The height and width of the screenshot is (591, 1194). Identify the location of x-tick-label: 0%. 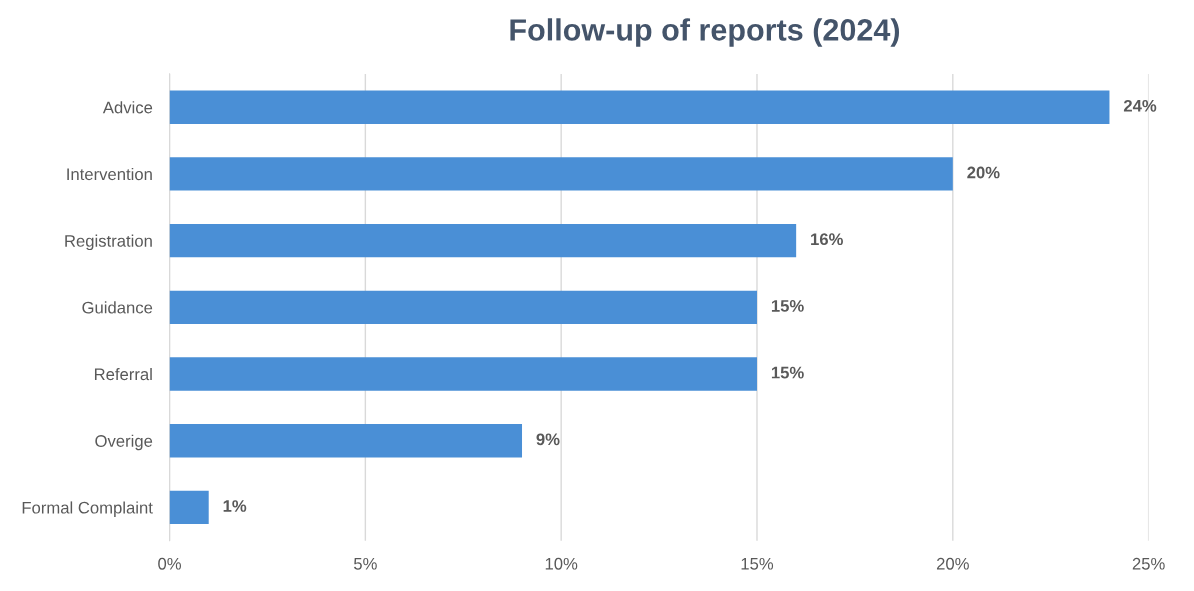
(169, 563).